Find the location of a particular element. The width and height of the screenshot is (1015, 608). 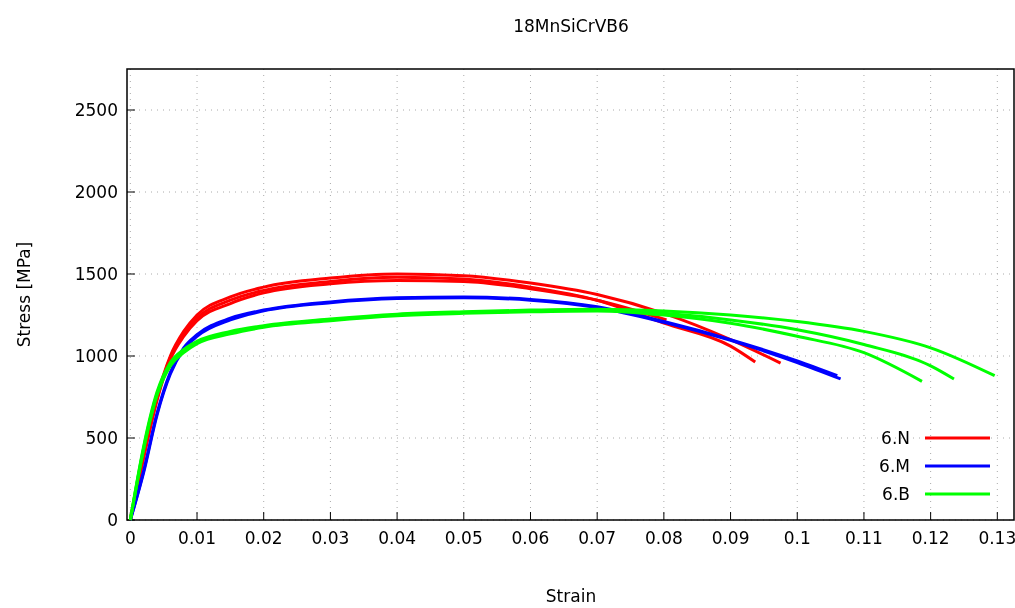

x-tick-label: 0.03 is located at coordinates (330, 538).